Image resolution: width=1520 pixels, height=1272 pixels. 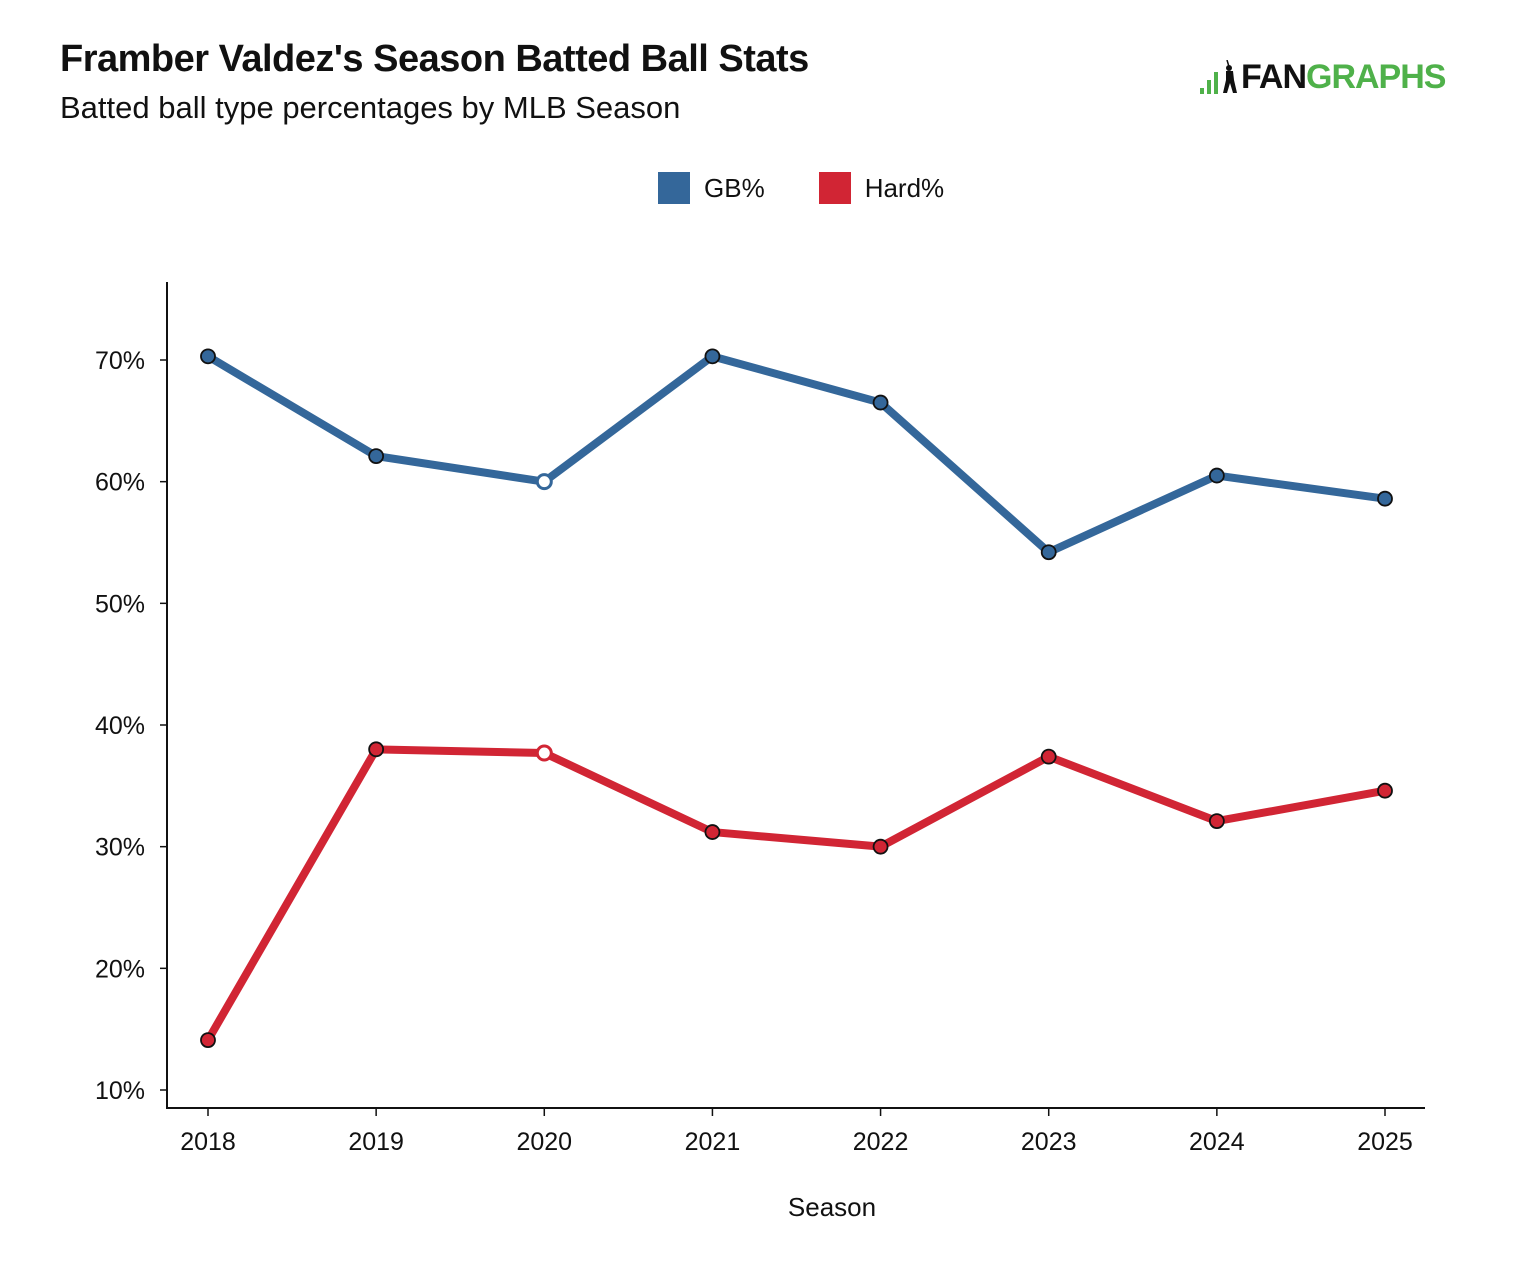 What do you see at coordinates (120, 361) in the screenshot?
I see `y-tick-label: 70%` at bounding box center [120, 361].